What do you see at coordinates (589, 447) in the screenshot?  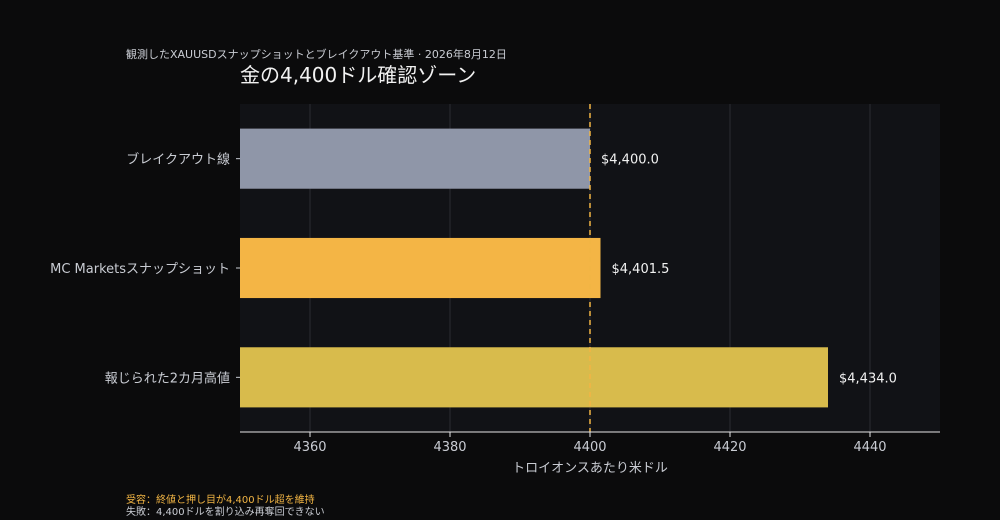 I see `x-tick-label: 4400` at bounding box center [589, 447].